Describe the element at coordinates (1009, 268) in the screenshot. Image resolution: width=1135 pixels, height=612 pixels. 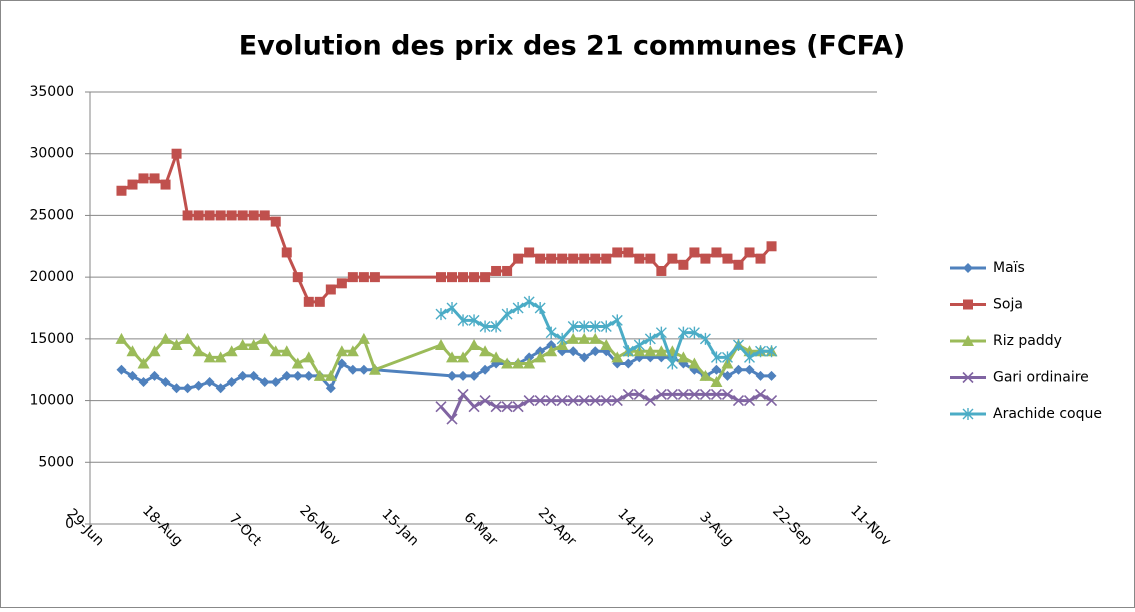
I see `legend-label: Maïs` at that location.